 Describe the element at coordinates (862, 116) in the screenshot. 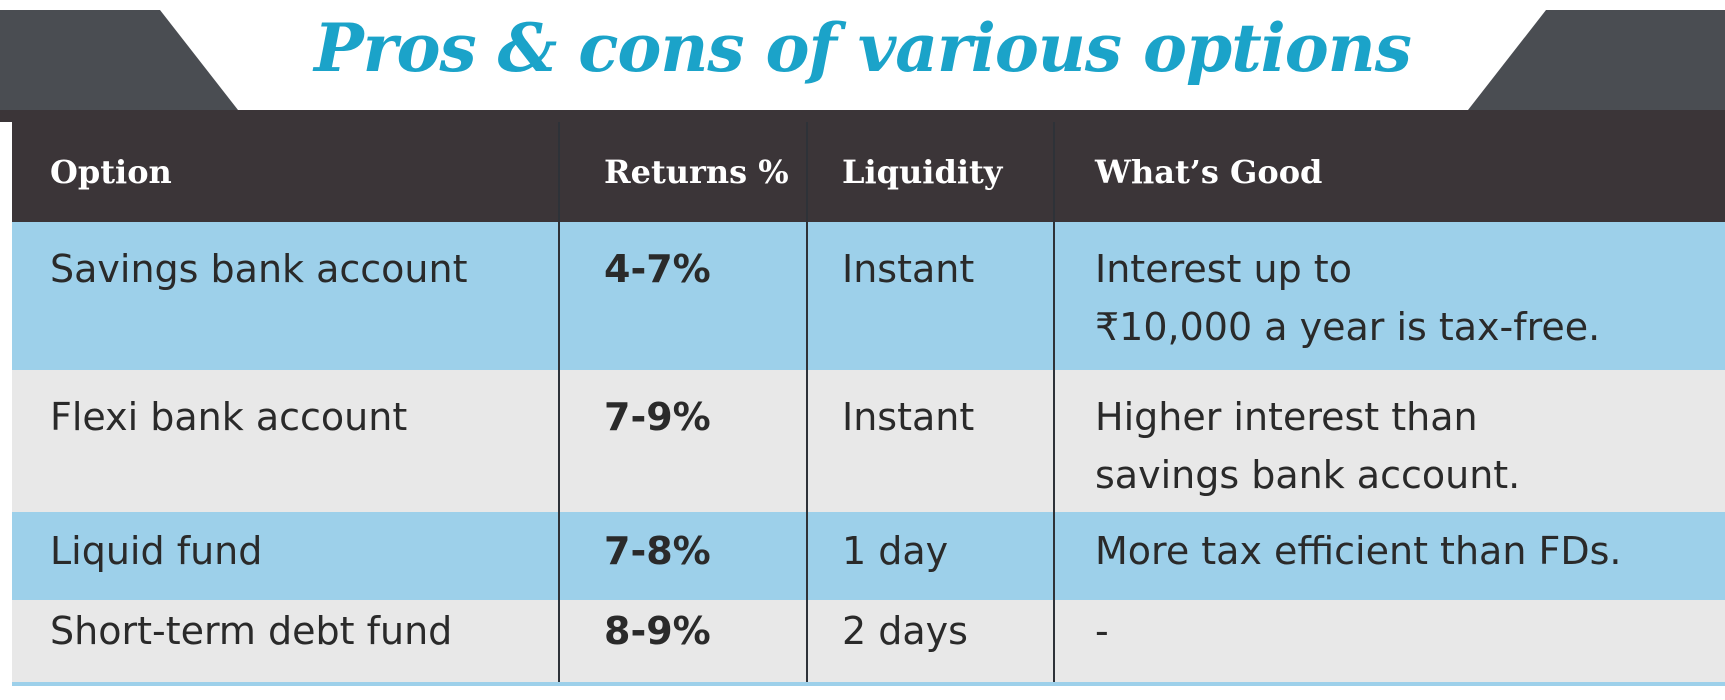

I see `banner-base-strip` at that location.